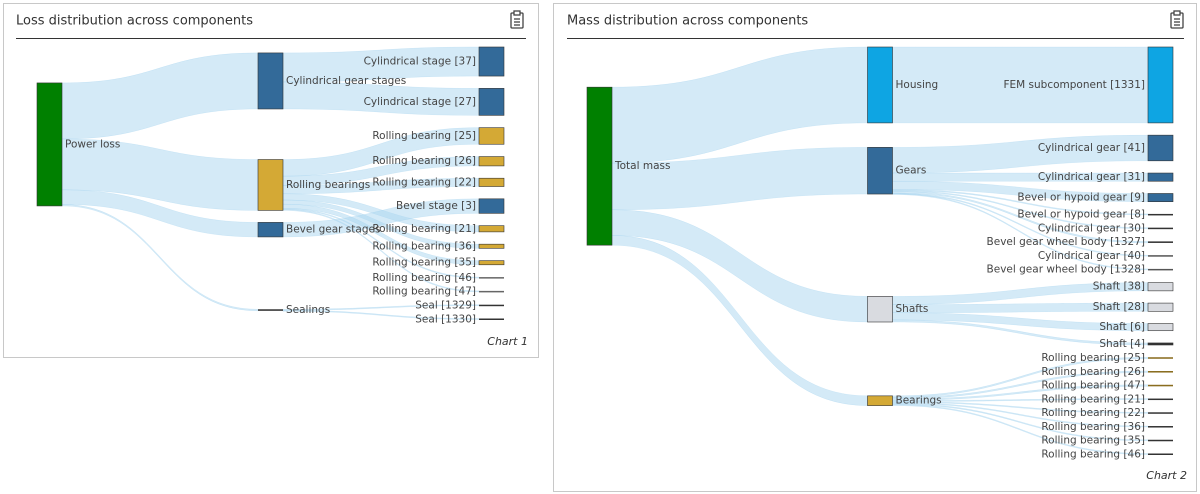 The image size is (1200, 494). What do you see at coordinates (911, 171) in the screenshot?
I see `node-label: Gears` at bounding box center [911, 171].